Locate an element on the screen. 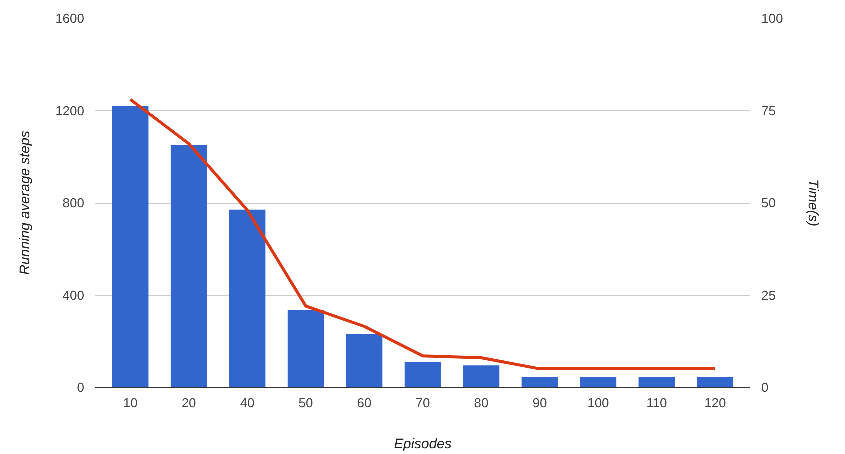  x-tick-label: 120 is located at coordinates (715, 403).